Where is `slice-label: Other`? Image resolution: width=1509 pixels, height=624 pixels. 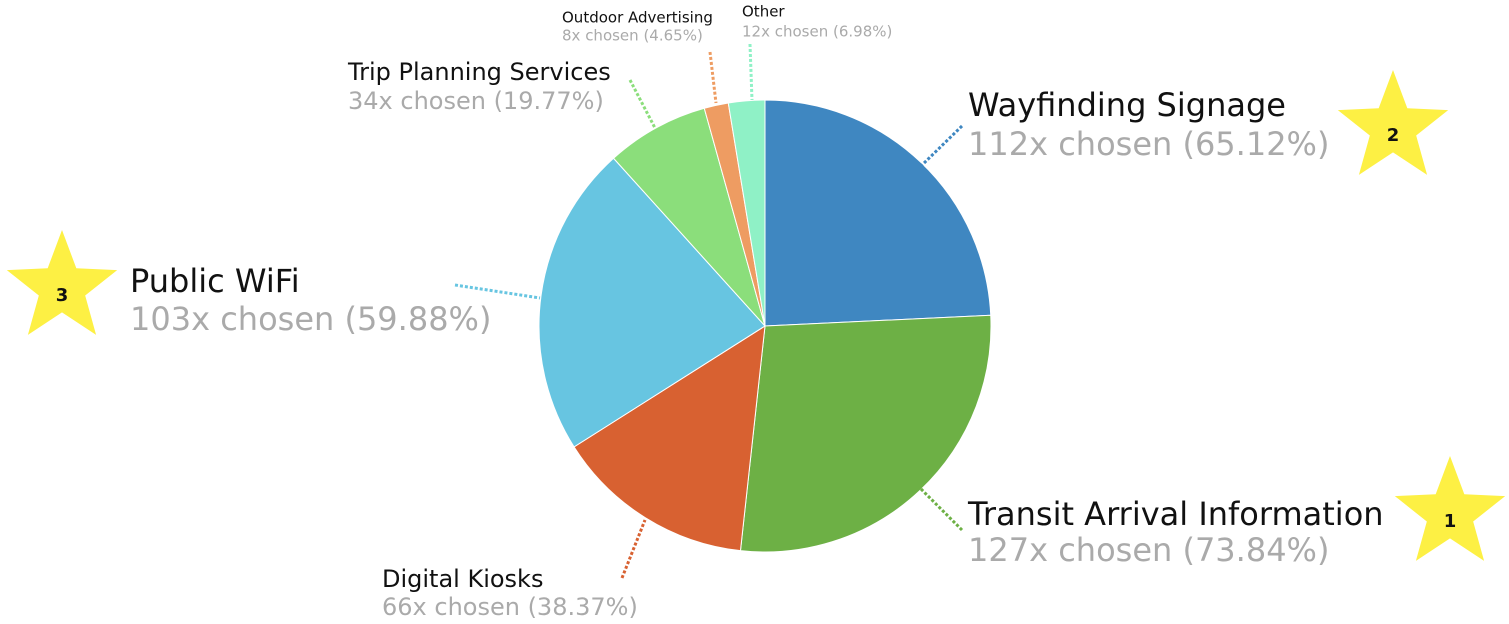 slice-label: Other is located at coordinates (763, 12).